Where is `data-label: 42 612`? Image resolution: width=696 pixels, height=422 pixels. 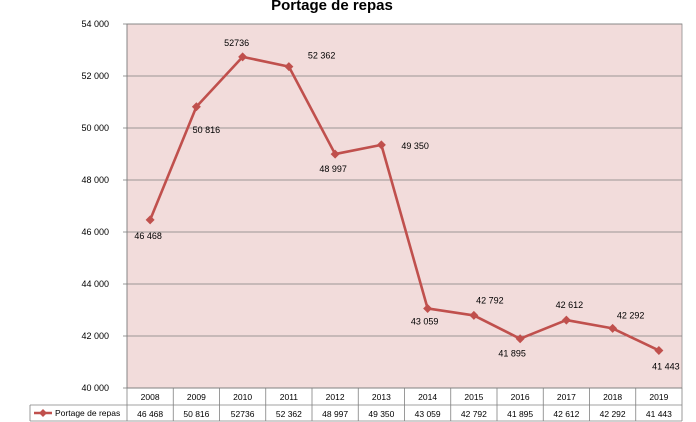
data-label: 42 612 is located at coordinates (570, 305).